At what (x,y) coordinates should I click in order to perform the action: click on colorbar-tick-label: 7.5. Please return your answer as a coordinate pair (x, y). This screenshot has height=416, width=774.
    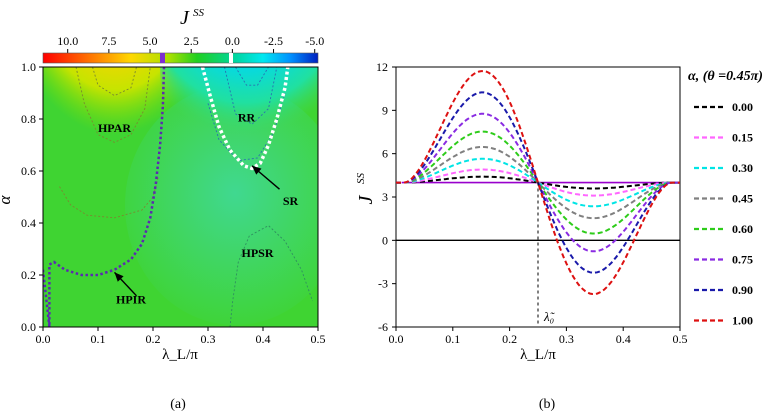
    Looking at the image, I should click on (108, 41).